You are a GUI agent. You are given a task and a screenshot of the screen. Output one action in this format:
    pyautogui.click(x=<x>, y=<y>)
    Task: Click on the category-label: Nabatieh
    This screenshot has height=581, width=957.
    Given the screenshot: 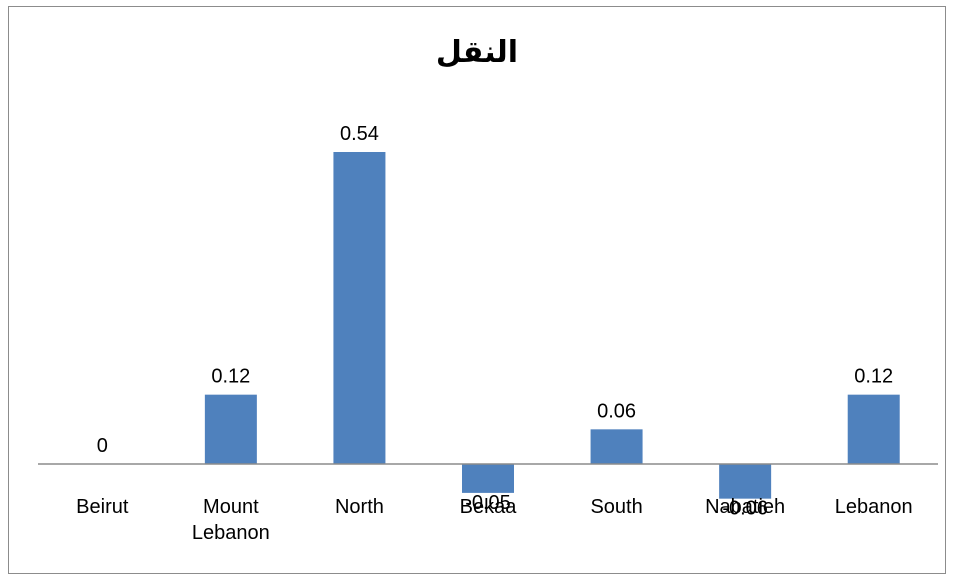 What is the action you would take?
    pyautogui.click(x=745, y=507)
    